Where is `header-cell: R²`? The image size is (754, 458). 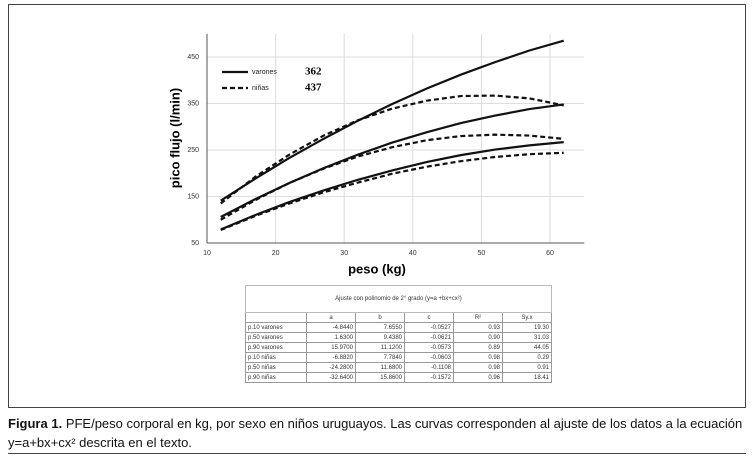
header-cell: R² is located at coordinates (478, 317).